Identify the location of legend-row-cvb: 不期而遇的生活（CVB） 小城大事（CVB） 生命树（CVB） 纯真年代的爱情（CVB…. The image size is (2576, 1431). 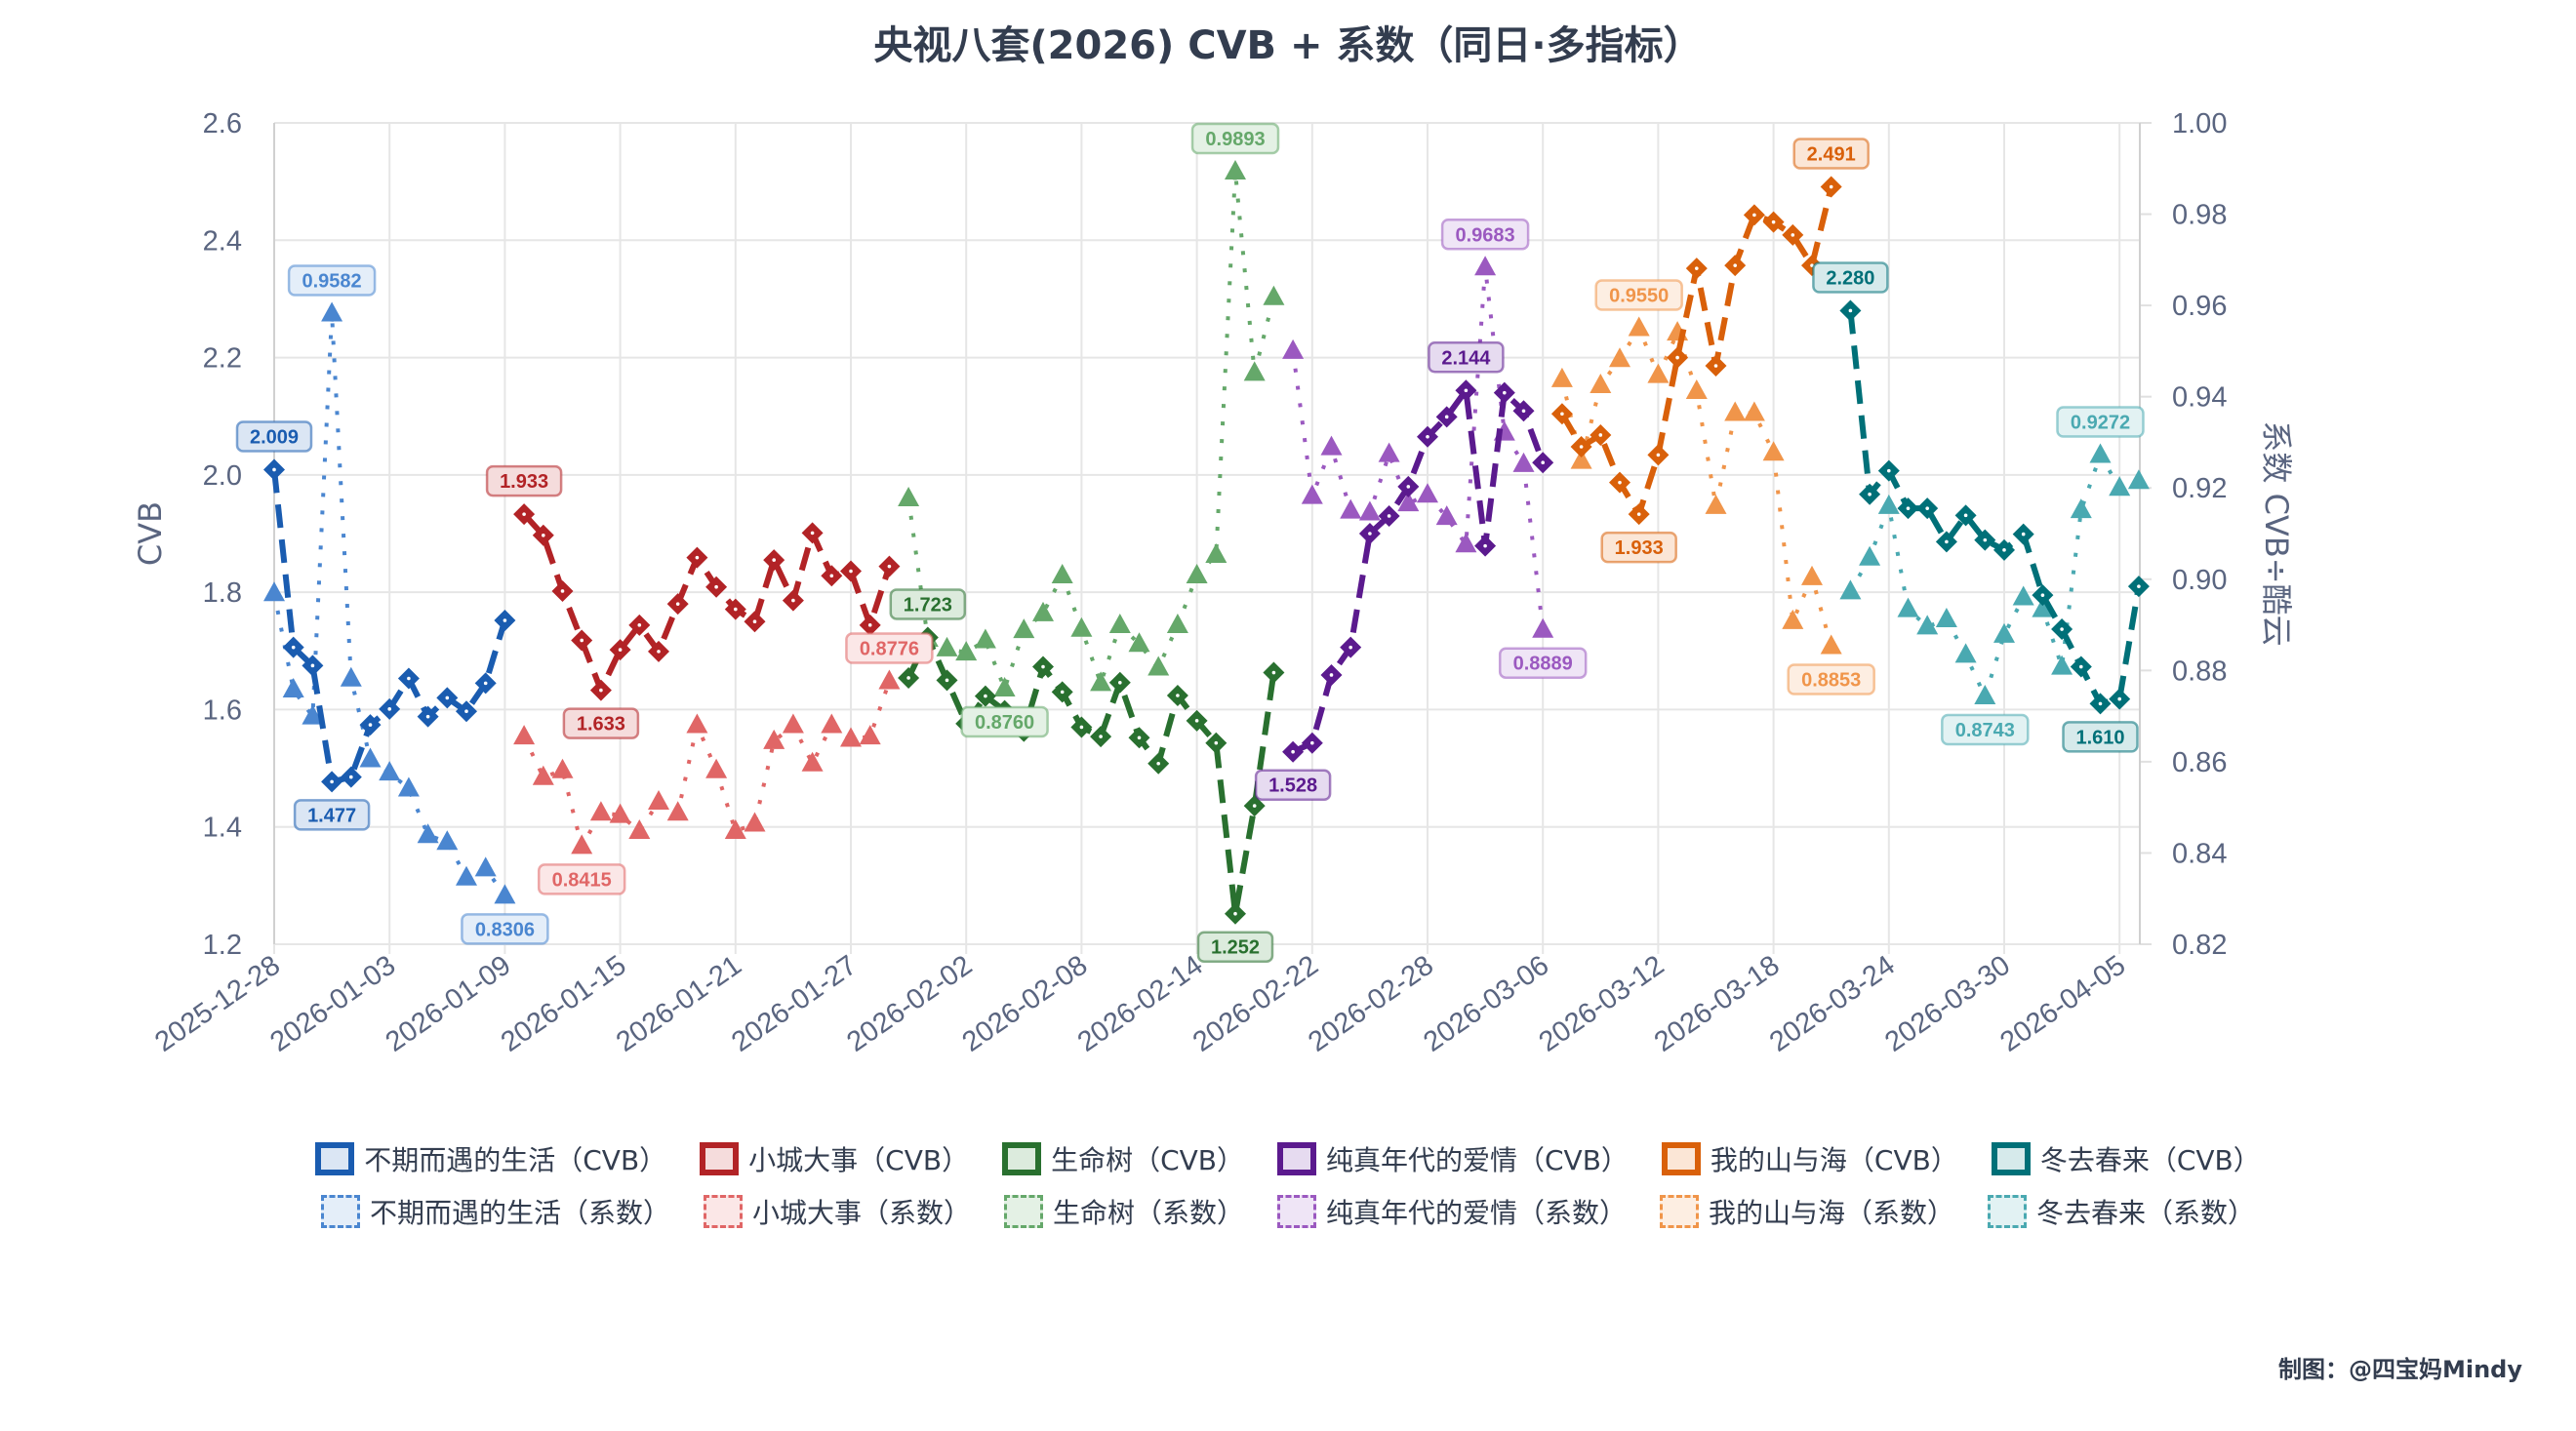
(1288, 1159).